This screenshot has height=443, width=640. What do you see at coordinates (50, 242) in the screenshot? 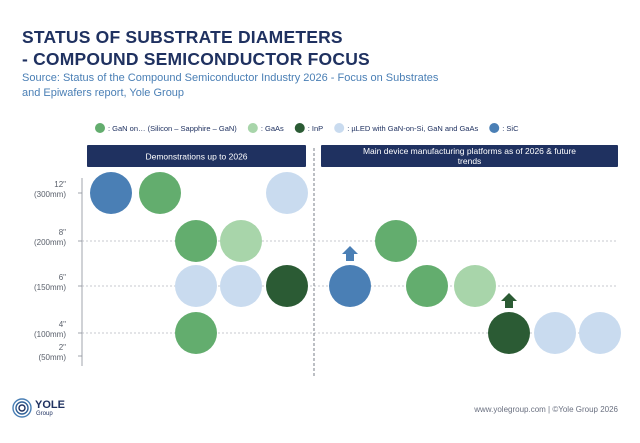
I see `y-tick-sublabel-8: (200mm)` at bounding box center [50, 242].